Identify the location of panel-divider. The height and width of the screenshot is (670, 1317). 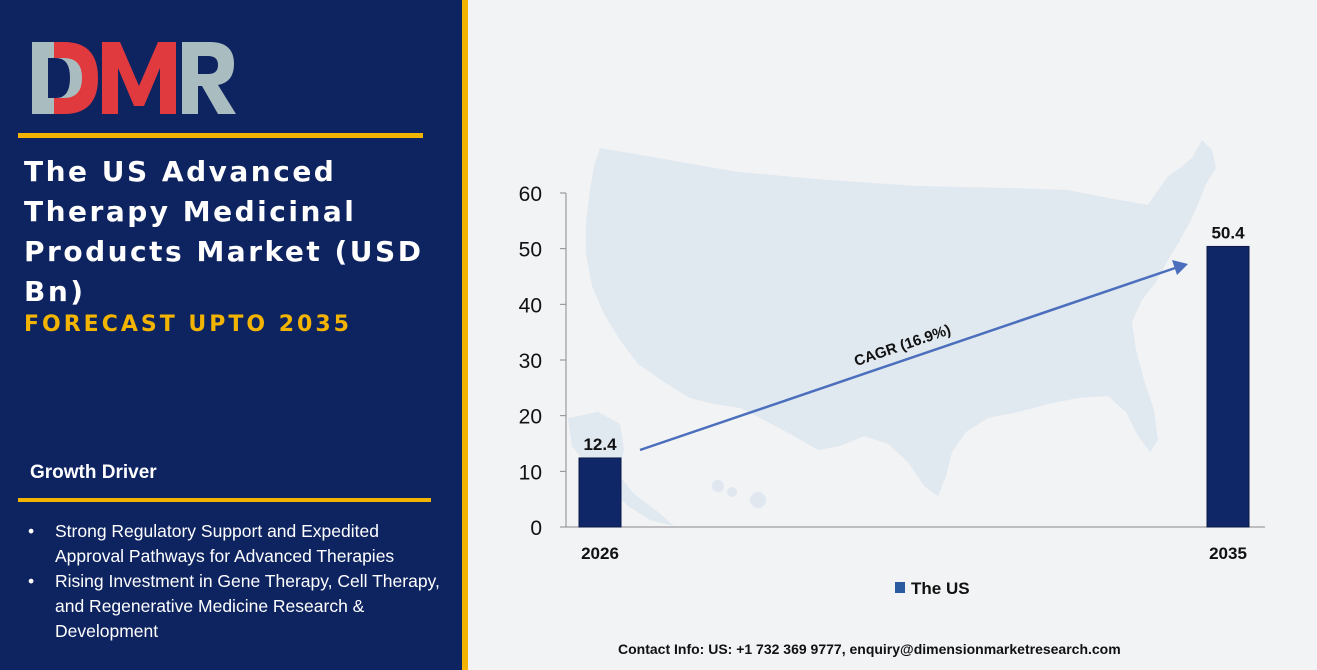
(465, 335).